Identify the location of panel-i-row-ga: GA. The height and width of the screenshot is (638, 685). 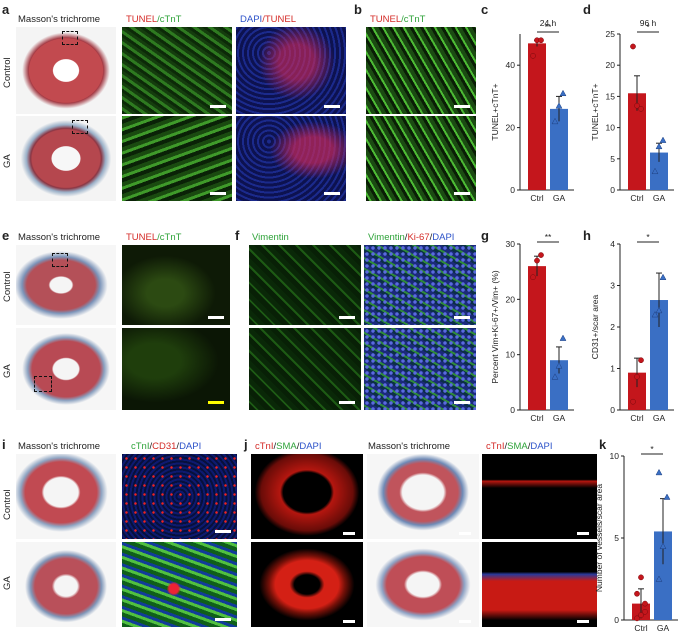
(7, 583).